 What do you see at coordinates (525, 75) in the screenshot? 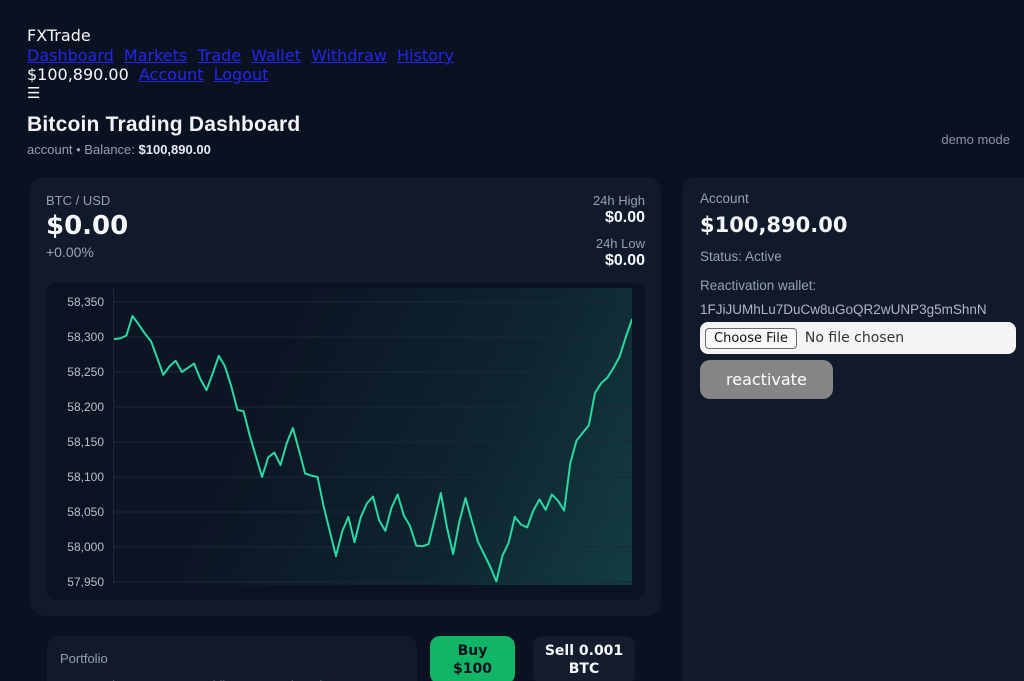
I see `account-row: $100,890.00 Account Logout` at bounding box center [525, 75].